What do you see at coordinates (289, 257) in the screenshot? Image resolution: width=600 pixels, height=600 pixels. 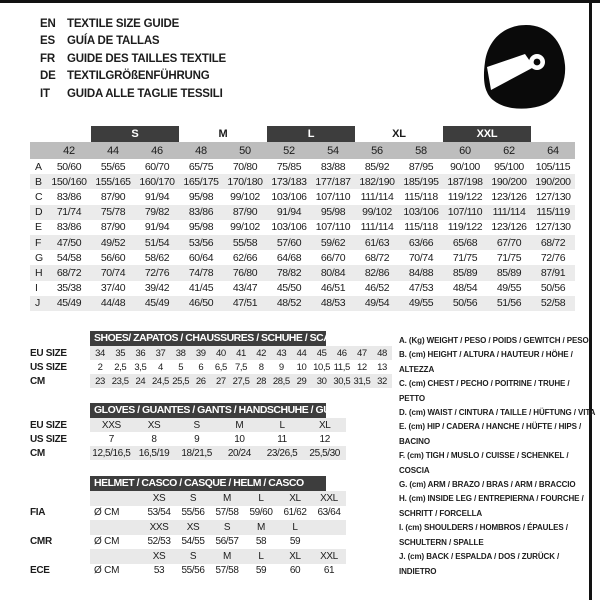 I see `measurement-cell: 64/68` at bounding box center [289, 257].